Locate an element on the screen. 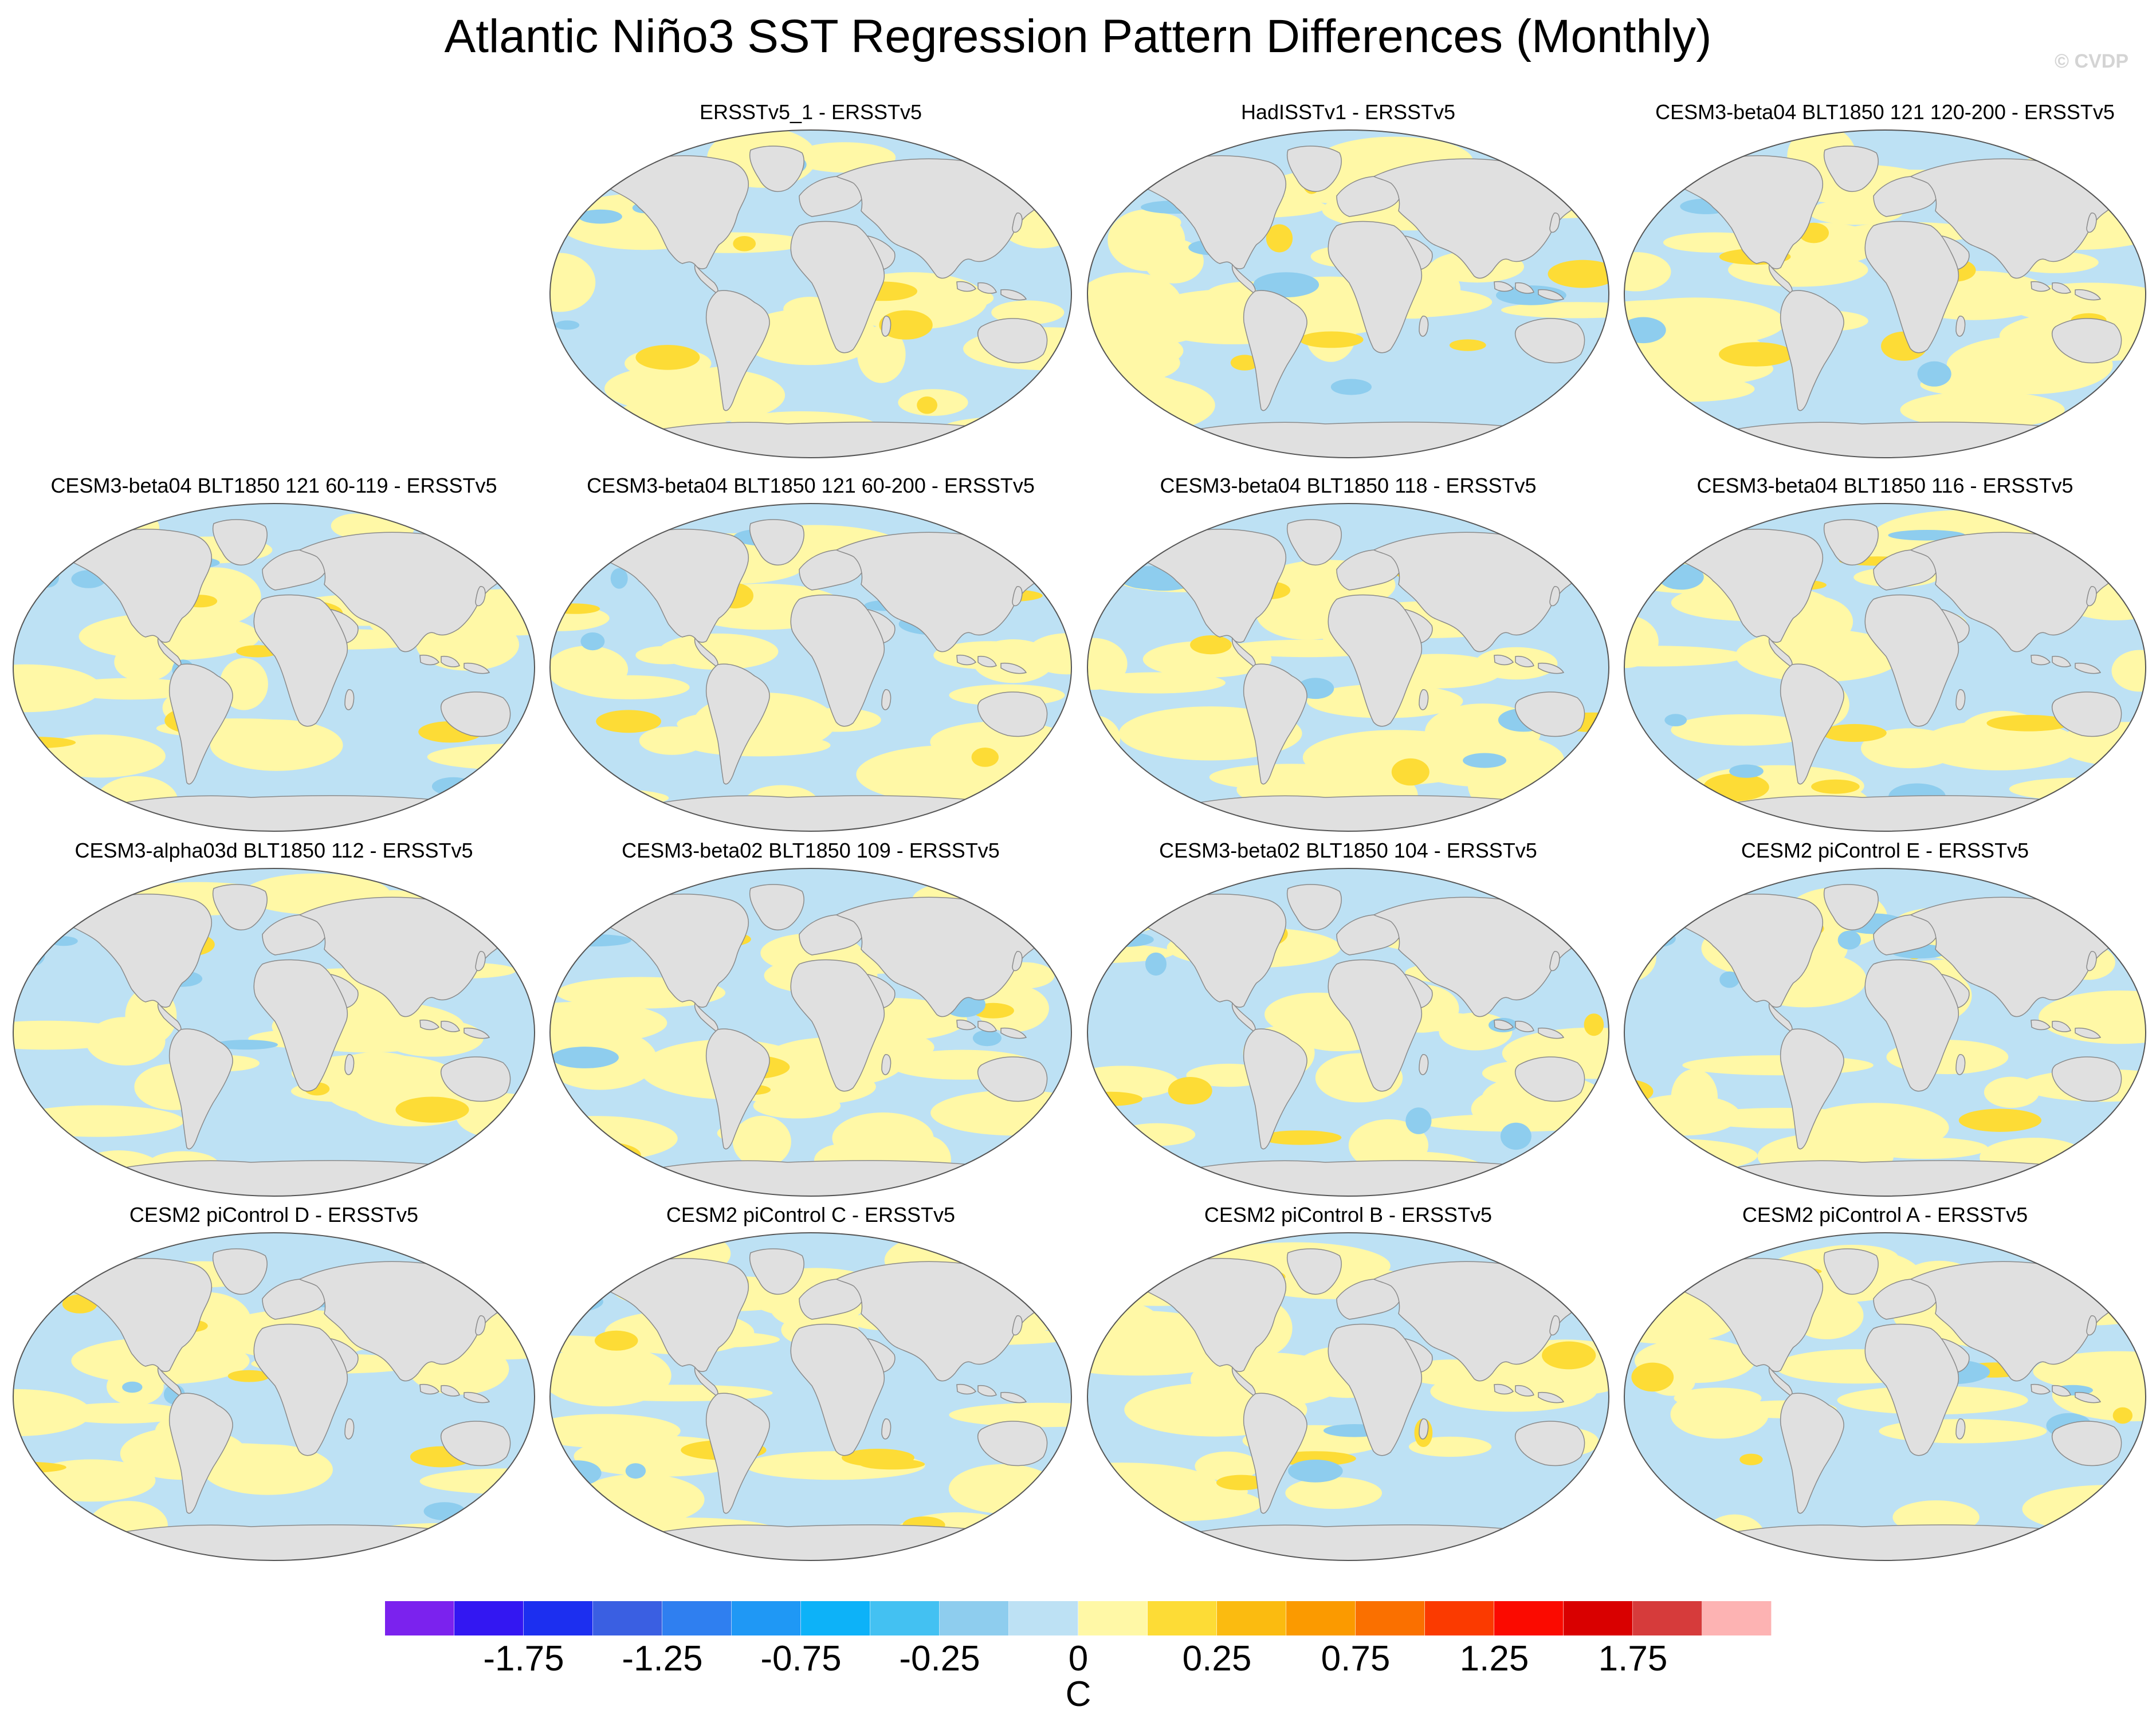 The height and width of the screenshot is (1726, 2156). map-panel: CESM2 piControl D - ERSSTv5 is located at coordinates (273, 1382).